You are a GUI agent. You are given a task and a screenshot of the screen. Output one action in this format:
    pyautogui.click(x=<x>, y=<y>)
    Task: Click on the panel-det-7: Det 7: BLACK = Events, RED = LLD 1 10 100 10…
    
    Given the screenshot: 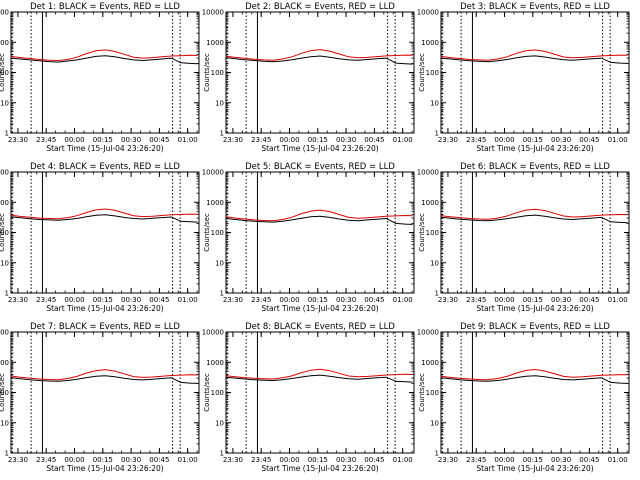 What is the action you would take?
    pyautogui.click(x=100, y=397)
    